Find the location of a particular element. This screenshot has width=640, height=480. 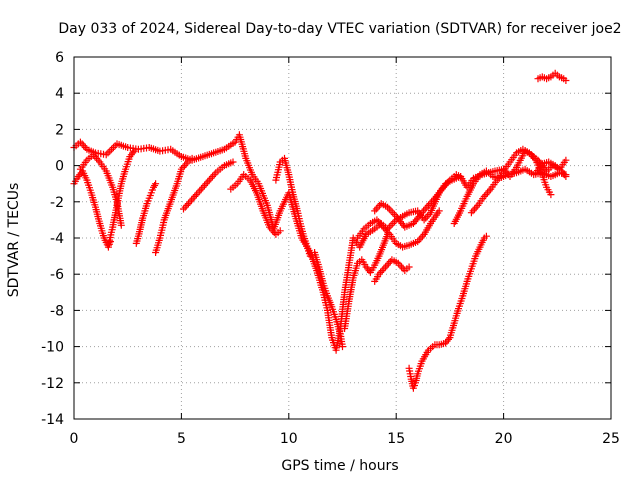

y-tick-label: 6 is located at coordinates (59, 58).